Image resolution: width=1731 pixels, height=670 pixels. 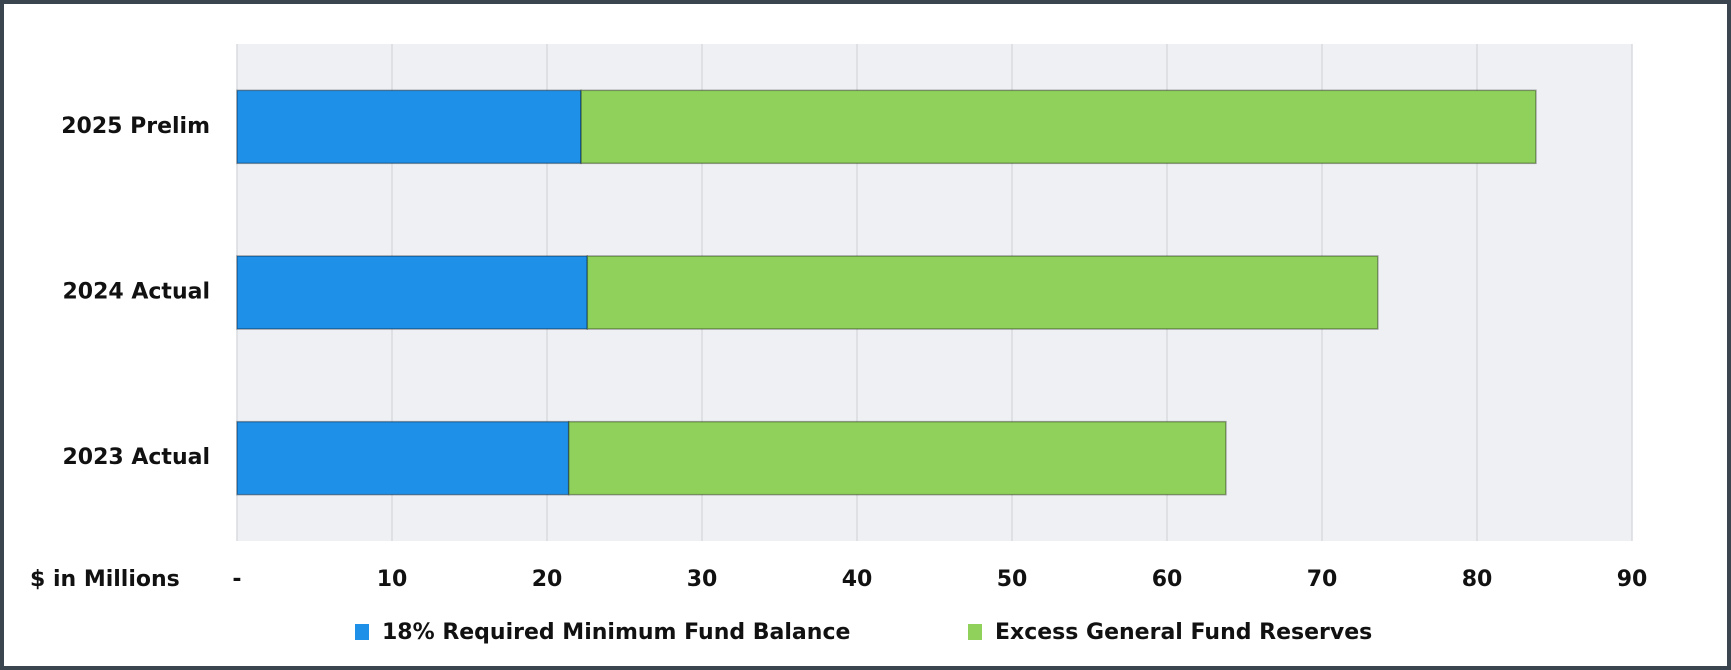 What do you see at coordinates (392, 579) in the screenshot?
I see `x-tick-label: 10` at bounding box center [392, 579].